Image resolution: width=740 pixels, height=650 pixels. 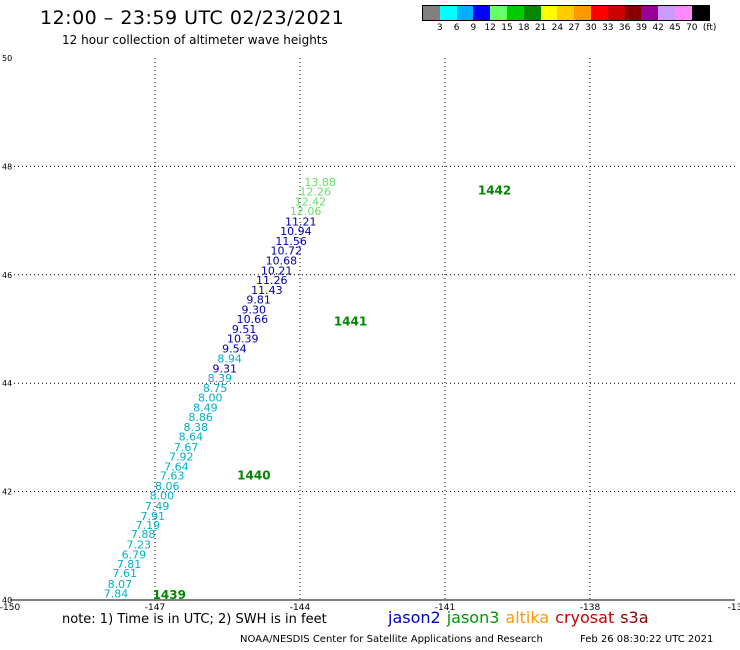 What do you see at coordinates (675, 28) in the screenshot?
I see `color-scale-label: 45` at bounding box center [675, 28].